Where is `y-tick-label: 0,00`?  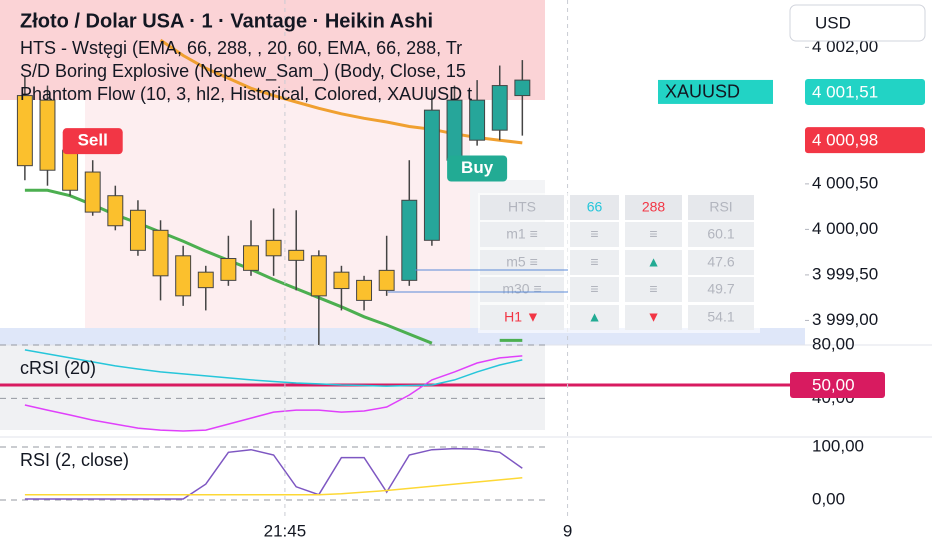
y-tick-label: 0,00 is located at coordinates (828, 499).